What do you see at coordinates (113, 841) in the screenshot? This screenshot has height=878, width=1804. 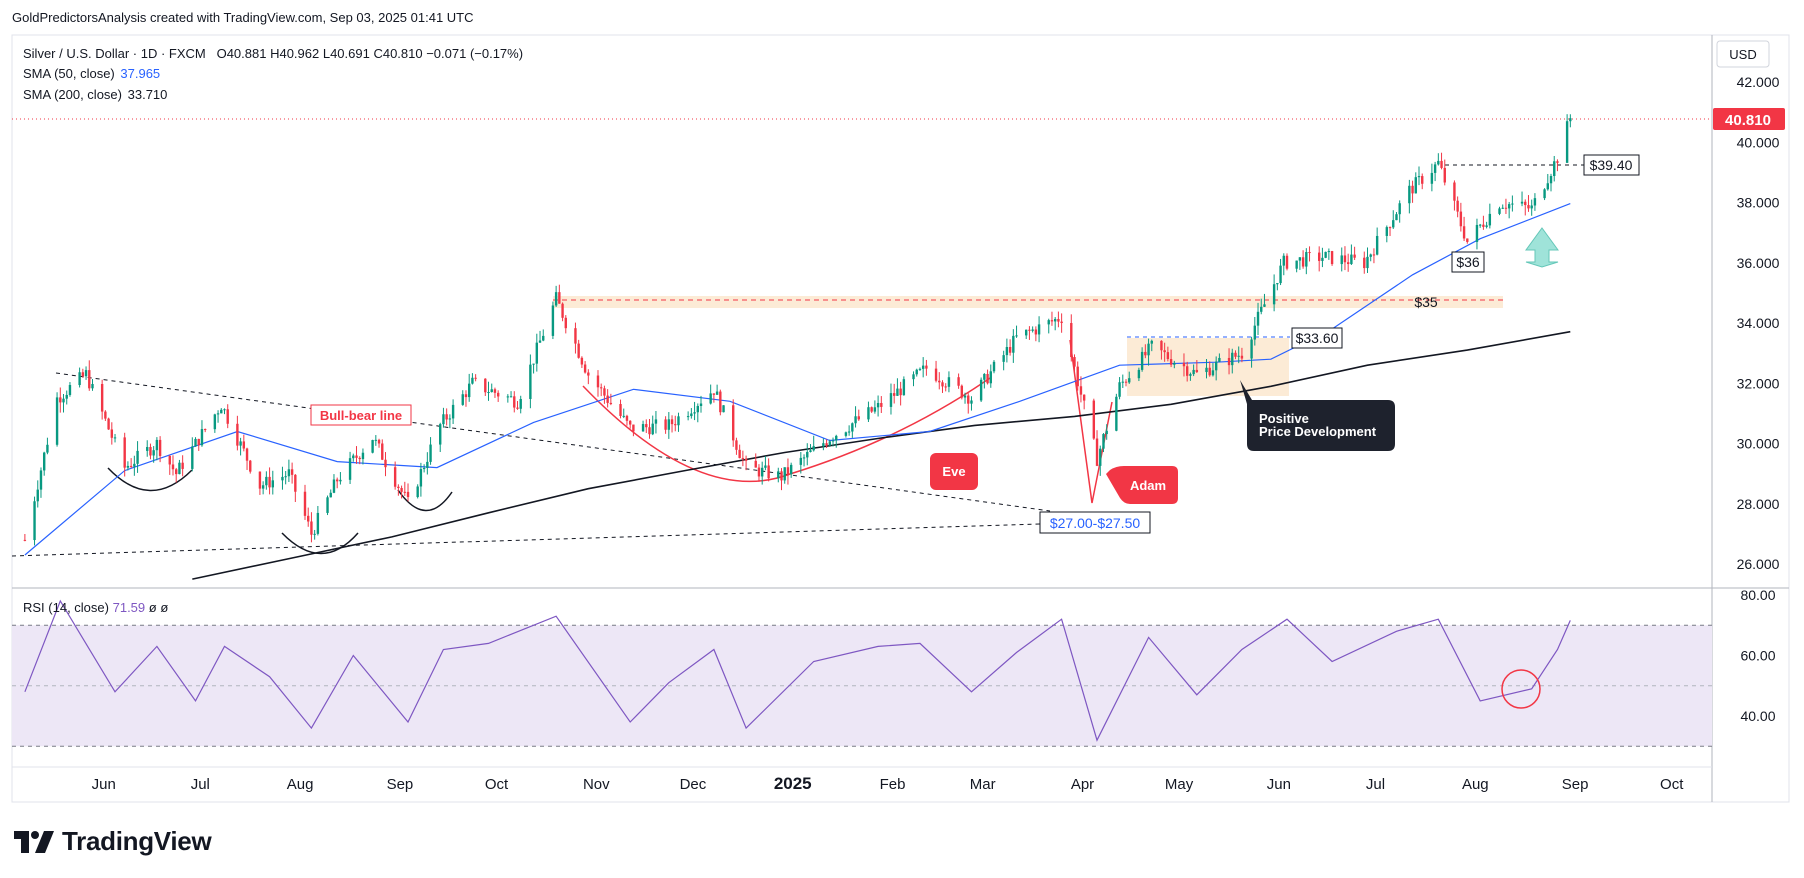 I see `tradingview-logo: TradingView` at bounding box center [113, 841].